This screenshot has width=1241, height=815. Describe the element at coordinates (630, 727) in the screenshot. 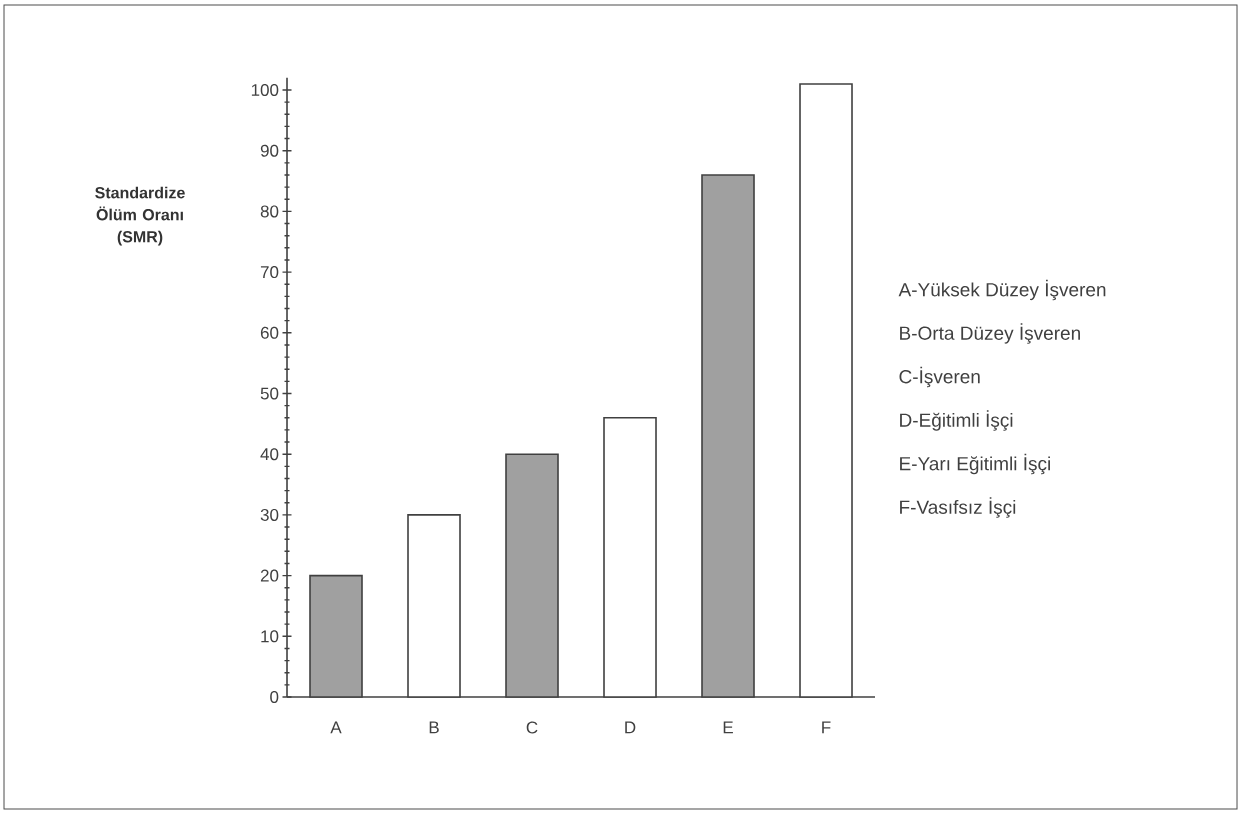

I see `x-tick-label: D` at that location.